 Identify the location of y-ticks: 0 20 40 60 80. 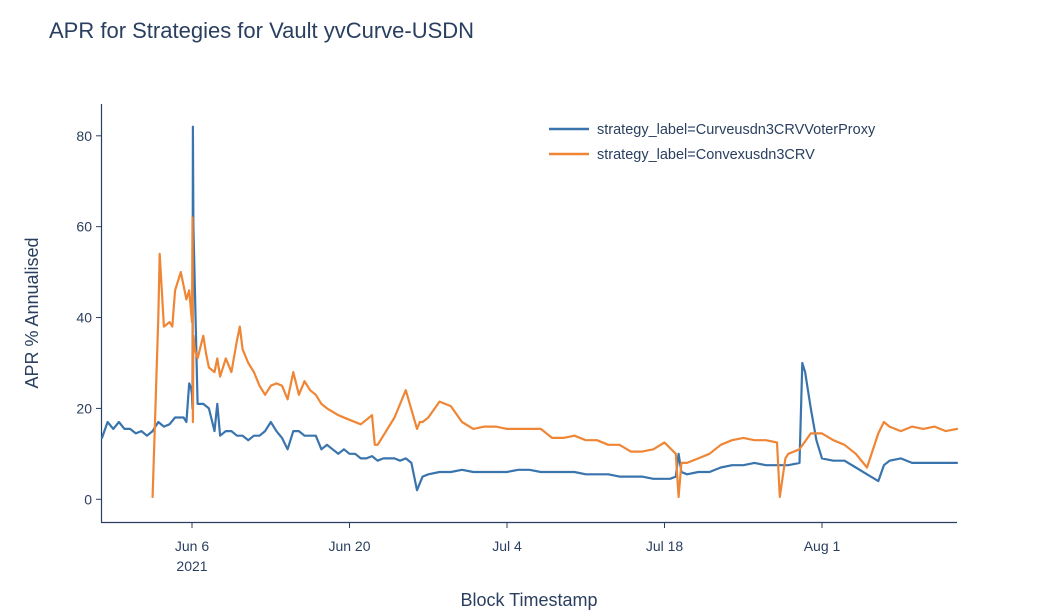
(89, 317).